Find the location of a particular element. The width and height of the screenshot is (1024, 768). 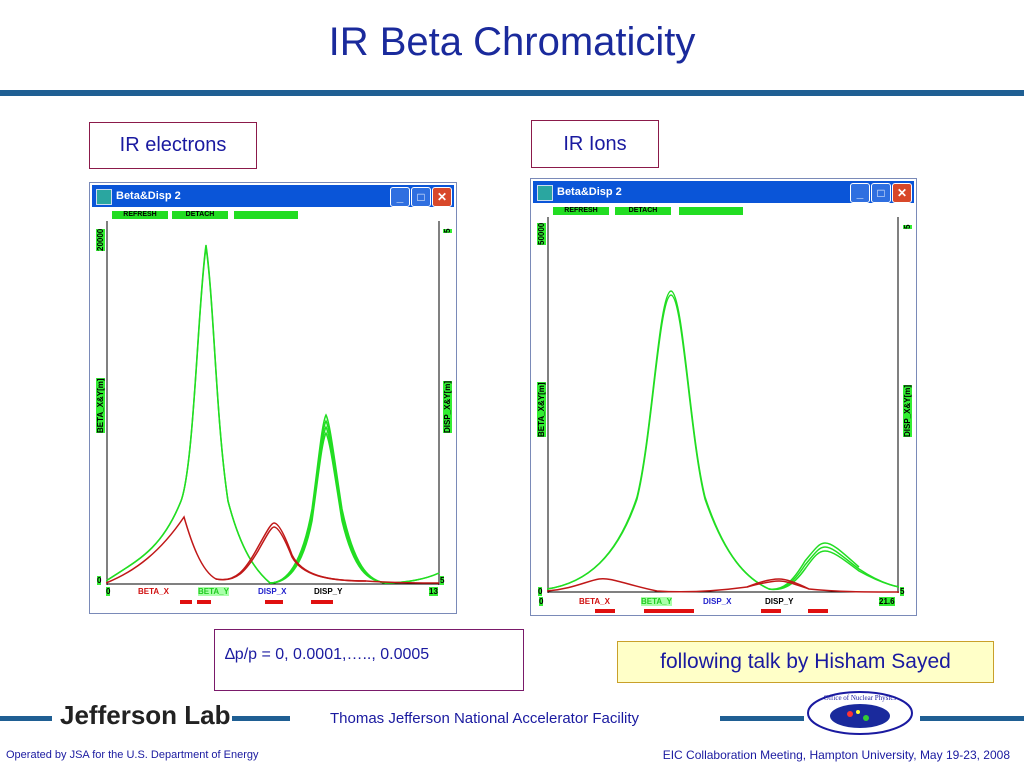

y-top-label: 20000 is located at coordinates (100, 239).